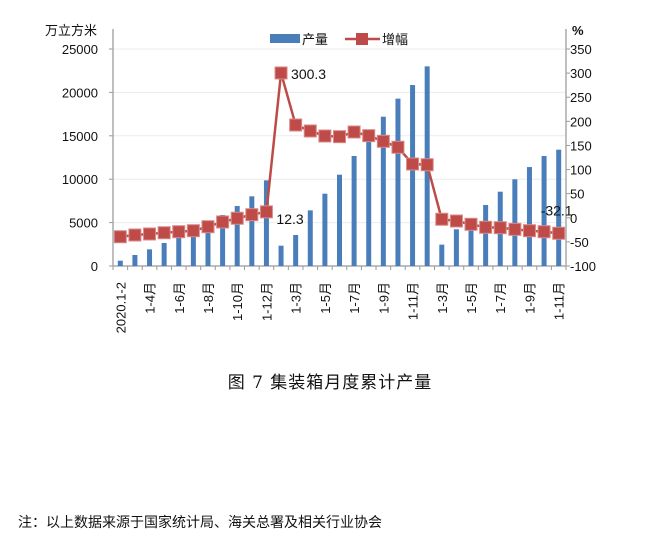  What do you see at coordinates (581, 170) in the screenshot?
I see `right-tick-label: 100` at bounding box center [581, 170].